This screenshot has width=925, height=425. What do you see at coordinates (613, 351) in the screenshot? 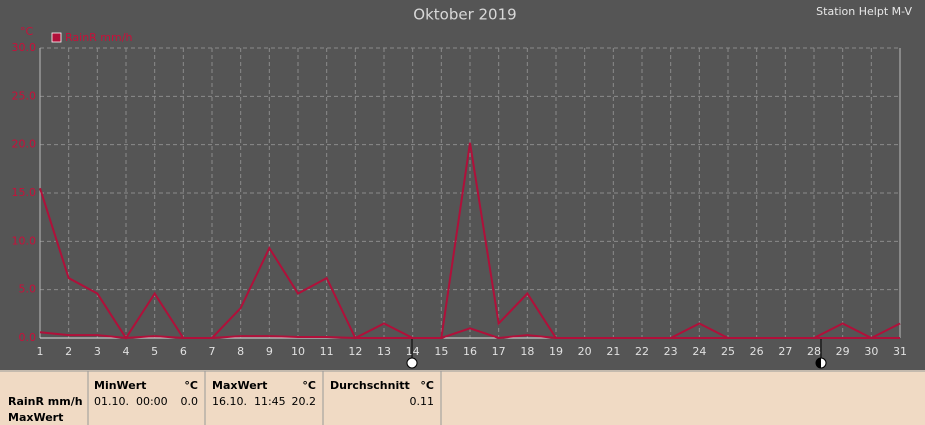
I see `x-tick-label: 21` at bounding box center [613, 351].